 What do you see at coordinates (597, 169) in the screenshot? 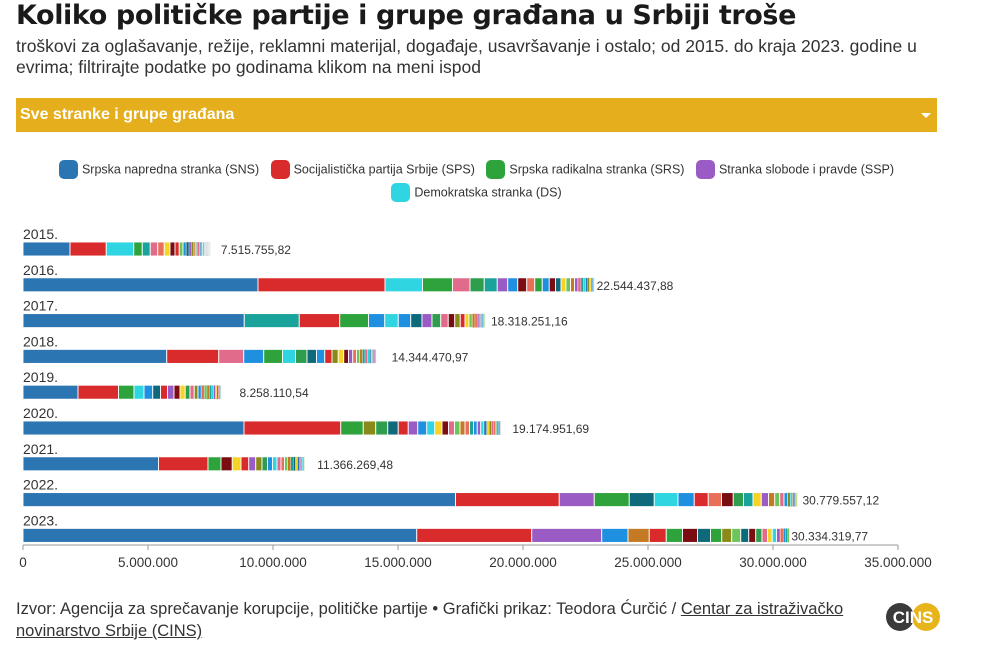
I see `legend-label: Srpska radikalna stranka (SRS)` at bounding box center [597, 169].